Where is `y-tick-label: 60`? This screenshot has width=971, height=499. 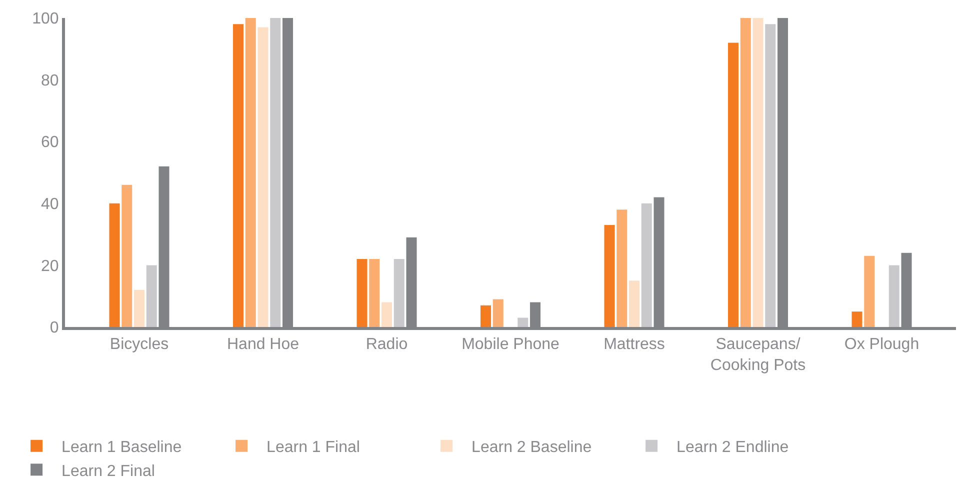 y-tick-label: 60 is located at coordinates (50, 143).